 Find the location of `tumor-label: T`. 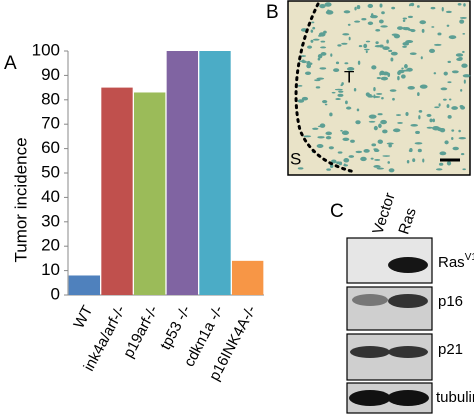

tumor-label: T is located at coordinates (349, 76).